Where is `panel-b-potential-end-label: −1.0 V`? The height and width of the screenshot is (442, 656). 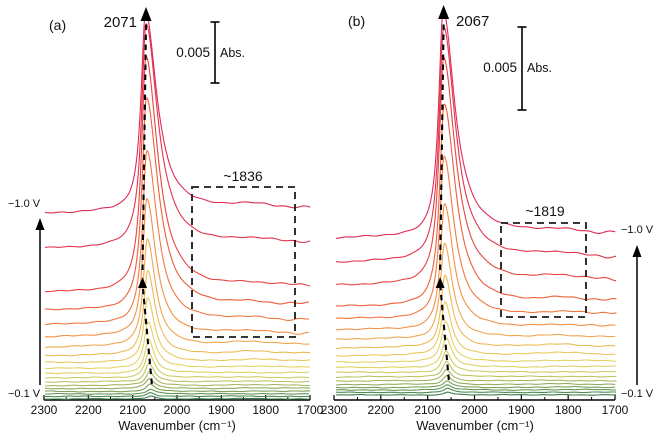 panel-b-potential-end-label: −1.0 V is located at coordinates (637, 230).